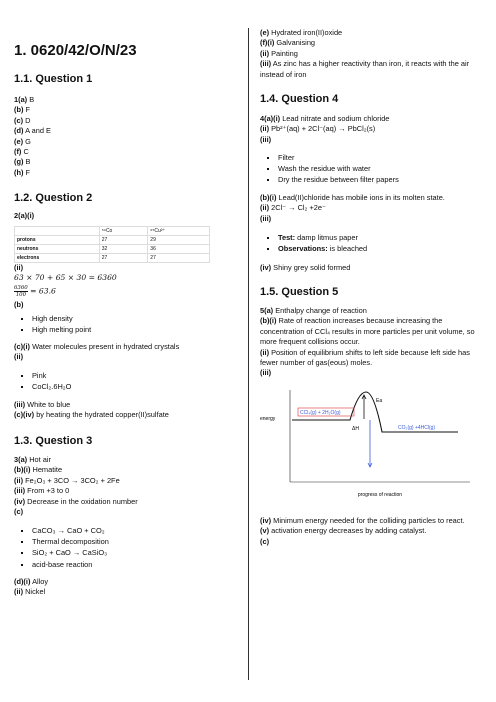 The height and width of the screenshot is (702, 496). I want to click on block: (d)(i) Alloy (ii) Nickel, so click(128, 587).